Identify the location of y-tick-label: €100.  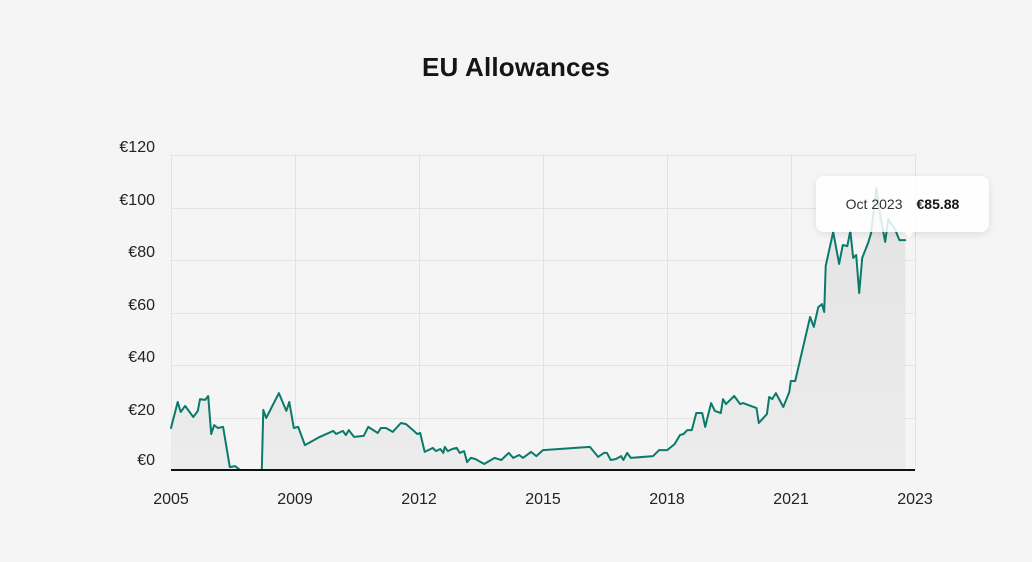
(137, 200).